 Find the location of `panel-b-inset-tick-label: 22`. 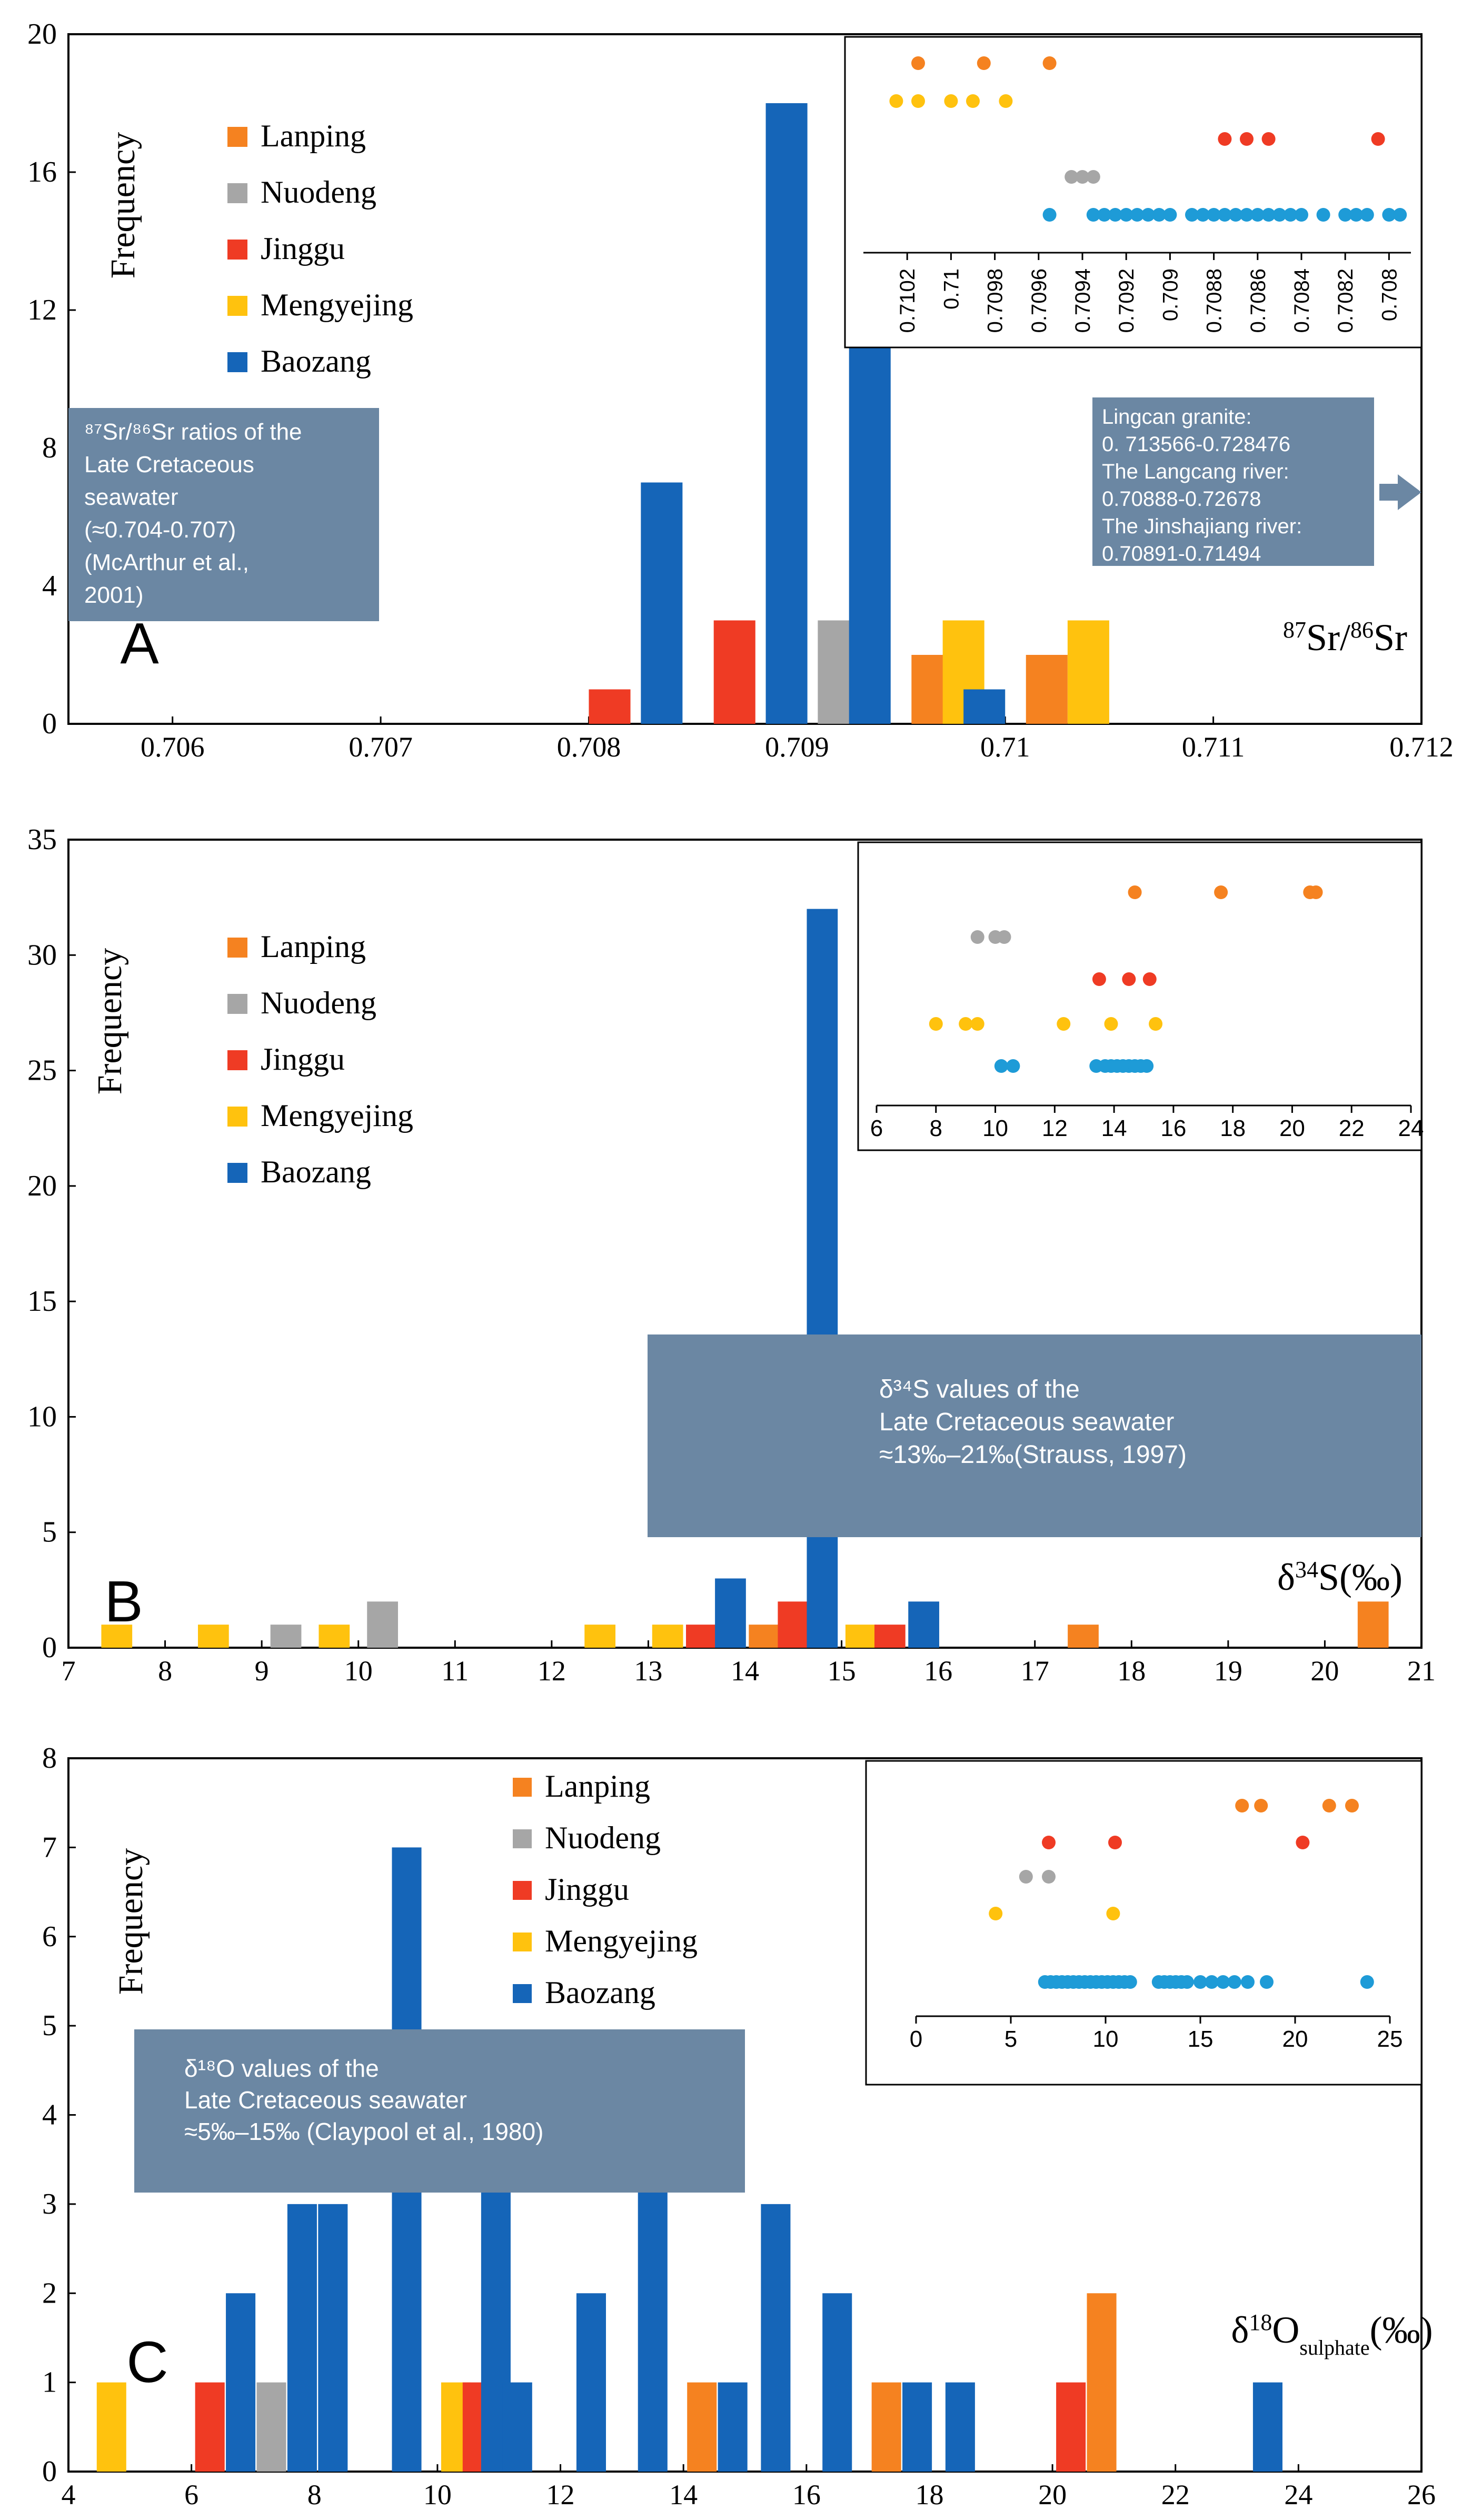

panel-b-inset-tick-label: 22 is located at coordinates (1352, 1128).